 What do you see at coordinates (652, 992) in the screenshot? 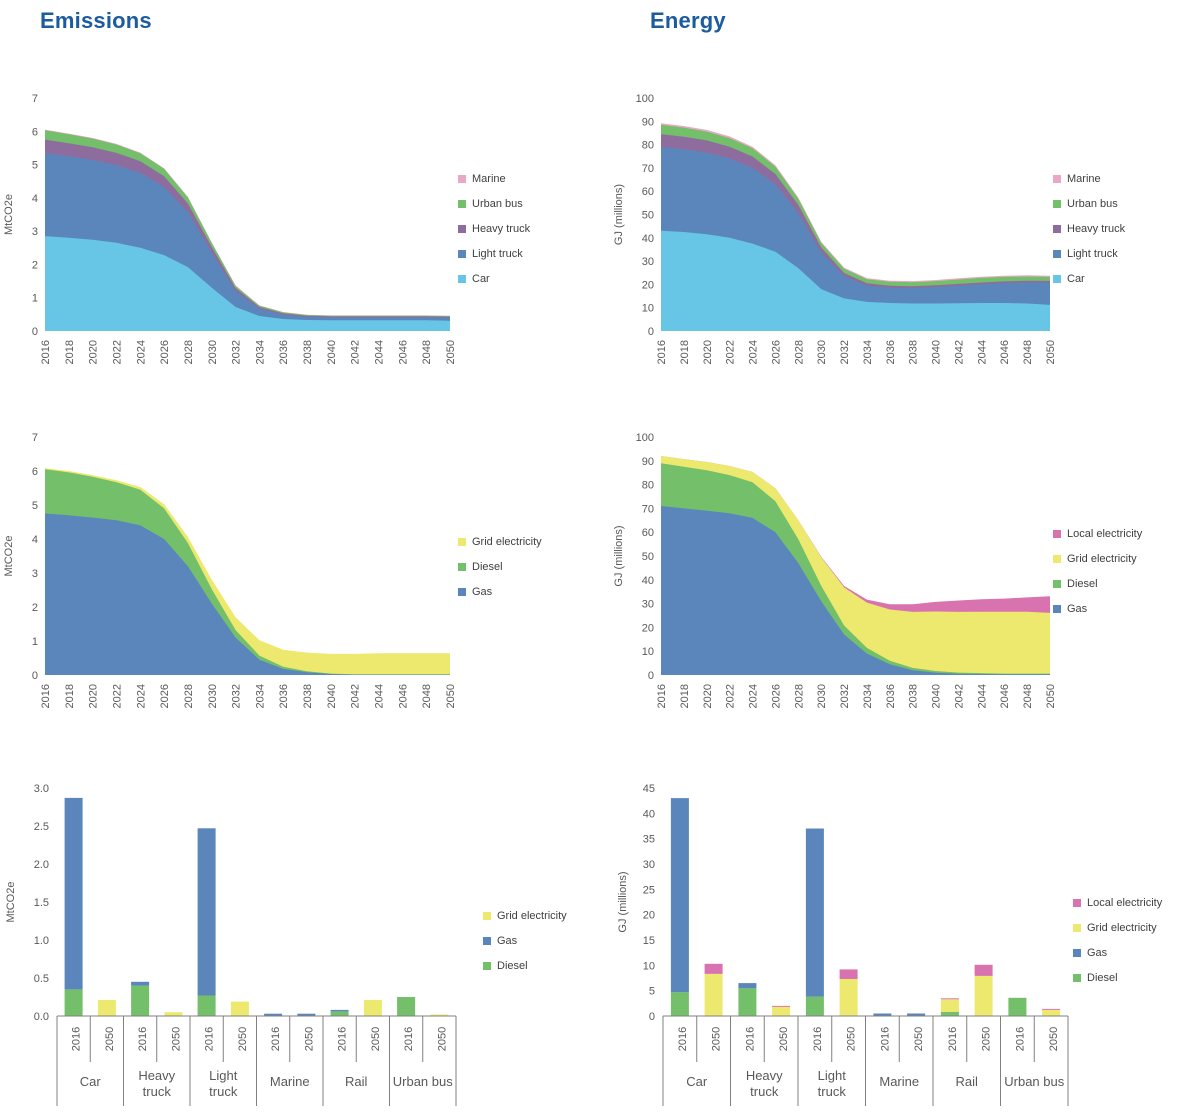
I see `y-tick-label: 5` at bounding box center [652, 992].